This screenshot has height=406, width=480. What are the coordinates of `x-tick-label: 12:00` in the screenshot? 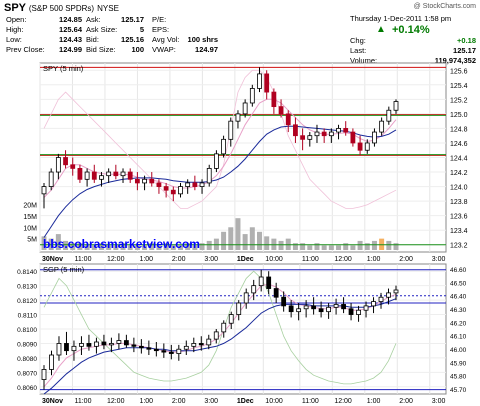 It's located at (116, 401).